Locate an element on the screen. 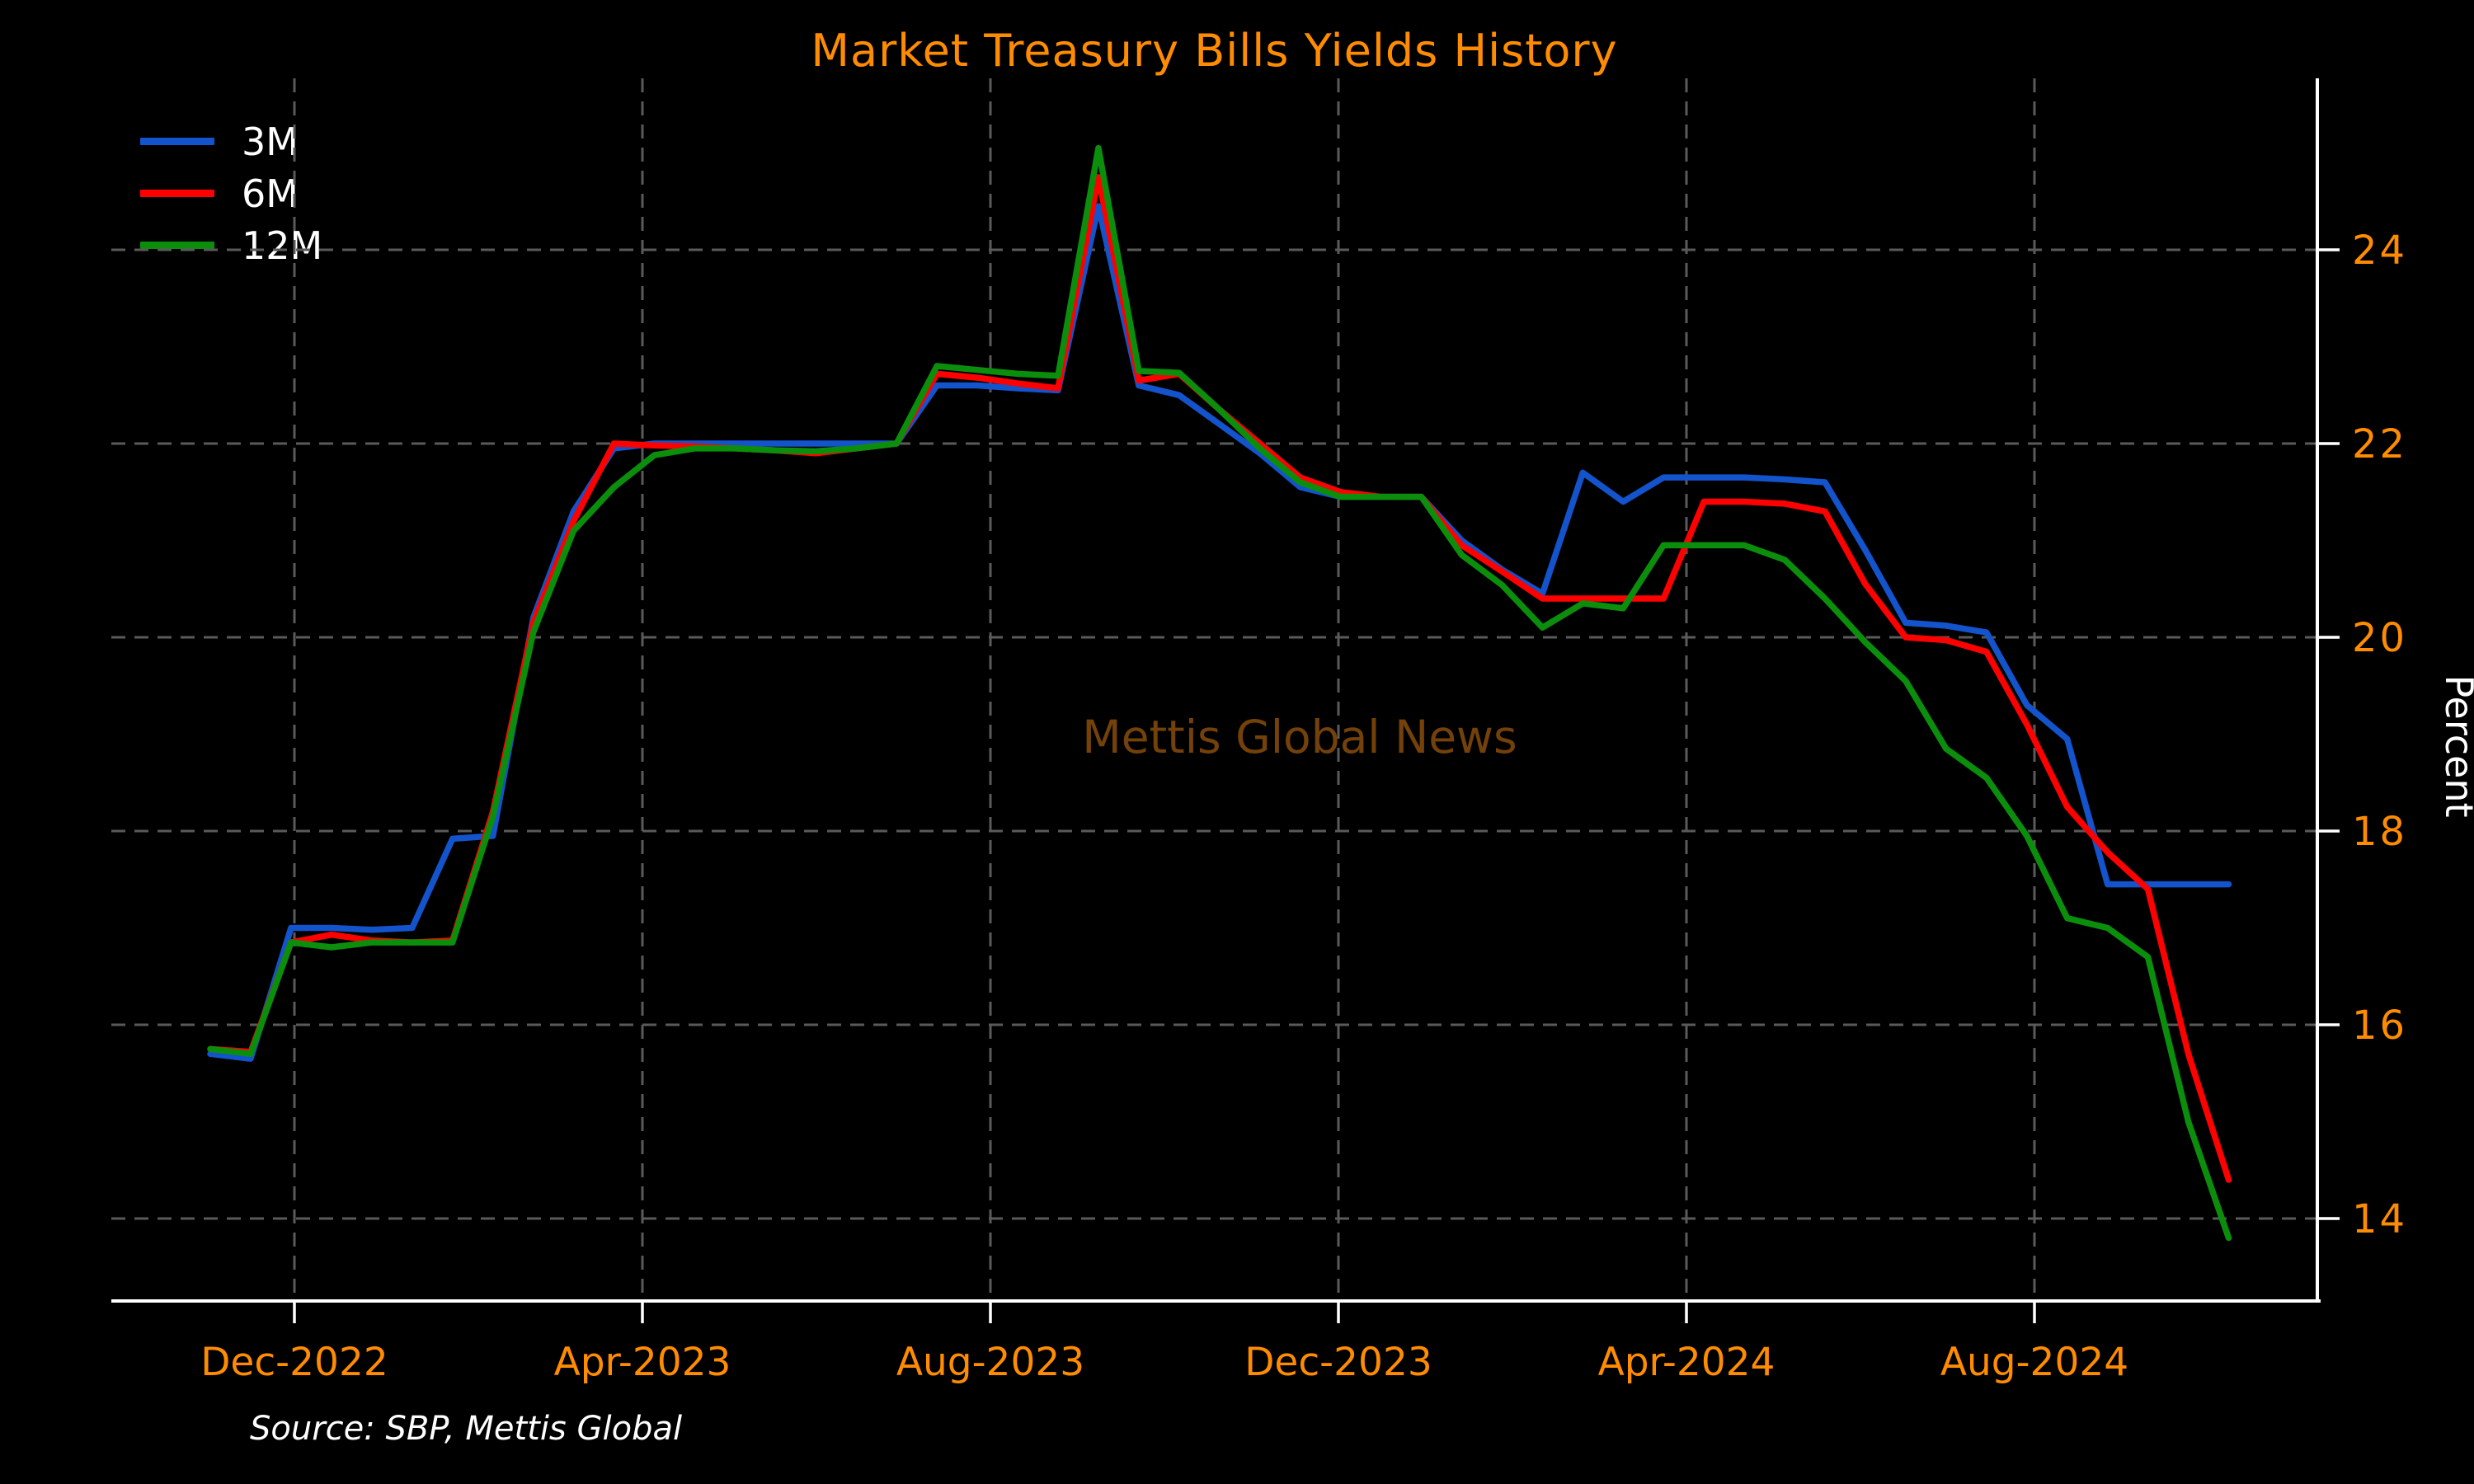 The image size is (2474, 1484). legend: 3M 6M 12M is located at coordinates (231, 193).